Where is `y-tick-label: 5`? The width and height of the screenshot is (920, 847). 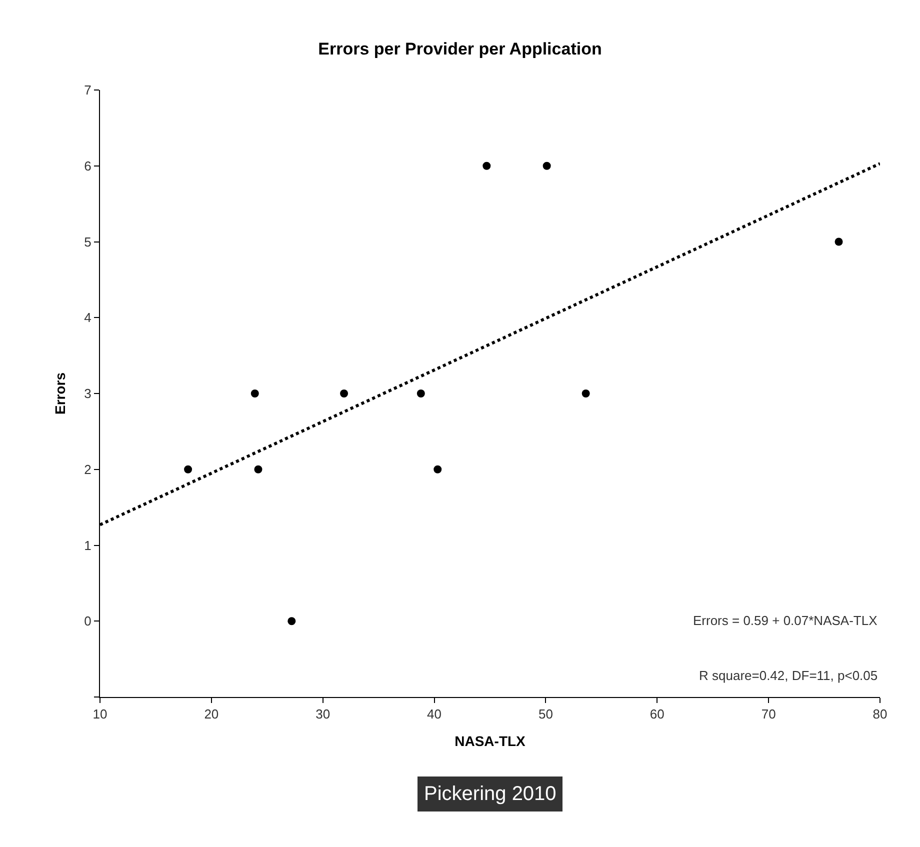 y-tick-label: 5 is located at coordinates (88, 242).